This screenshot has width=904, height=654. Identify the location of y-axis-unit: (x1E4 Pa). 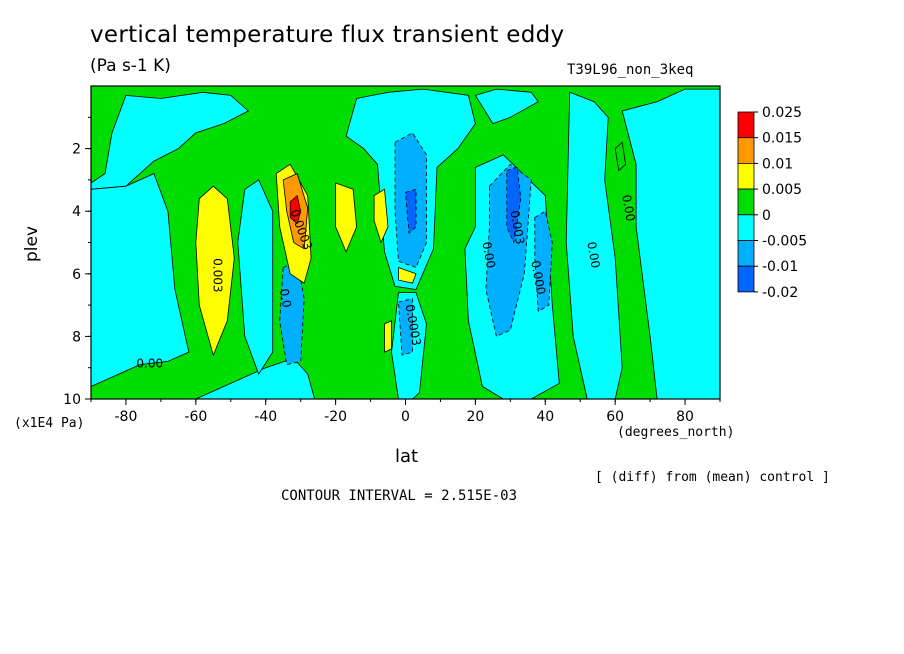
(49, 423).